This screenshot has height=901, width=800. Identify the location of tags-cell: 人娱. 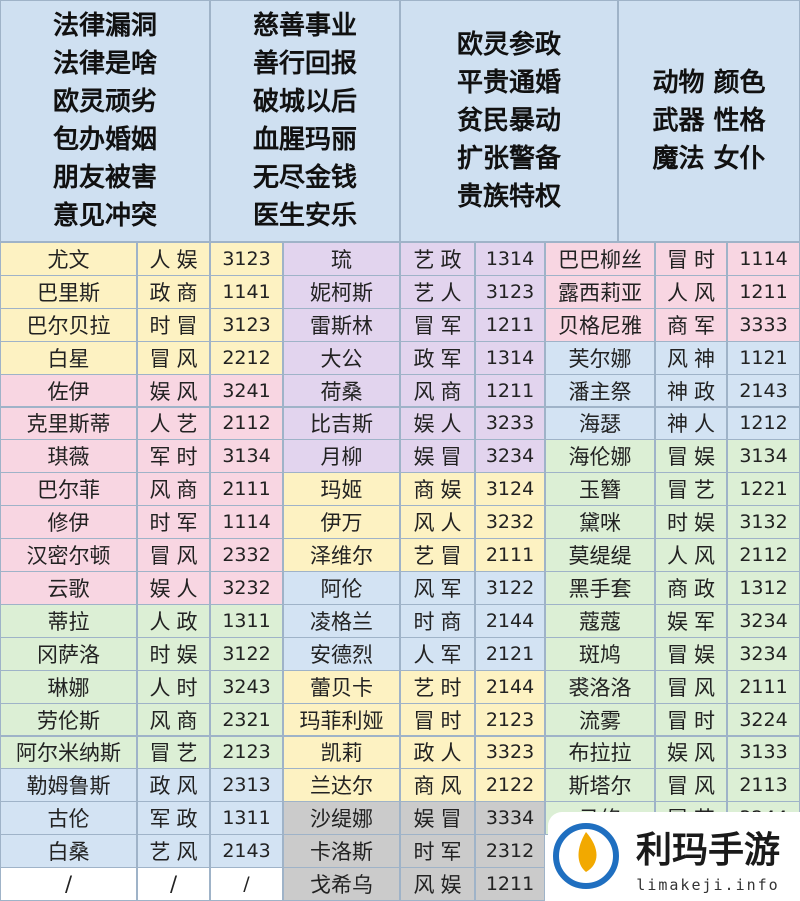
(173, 259).